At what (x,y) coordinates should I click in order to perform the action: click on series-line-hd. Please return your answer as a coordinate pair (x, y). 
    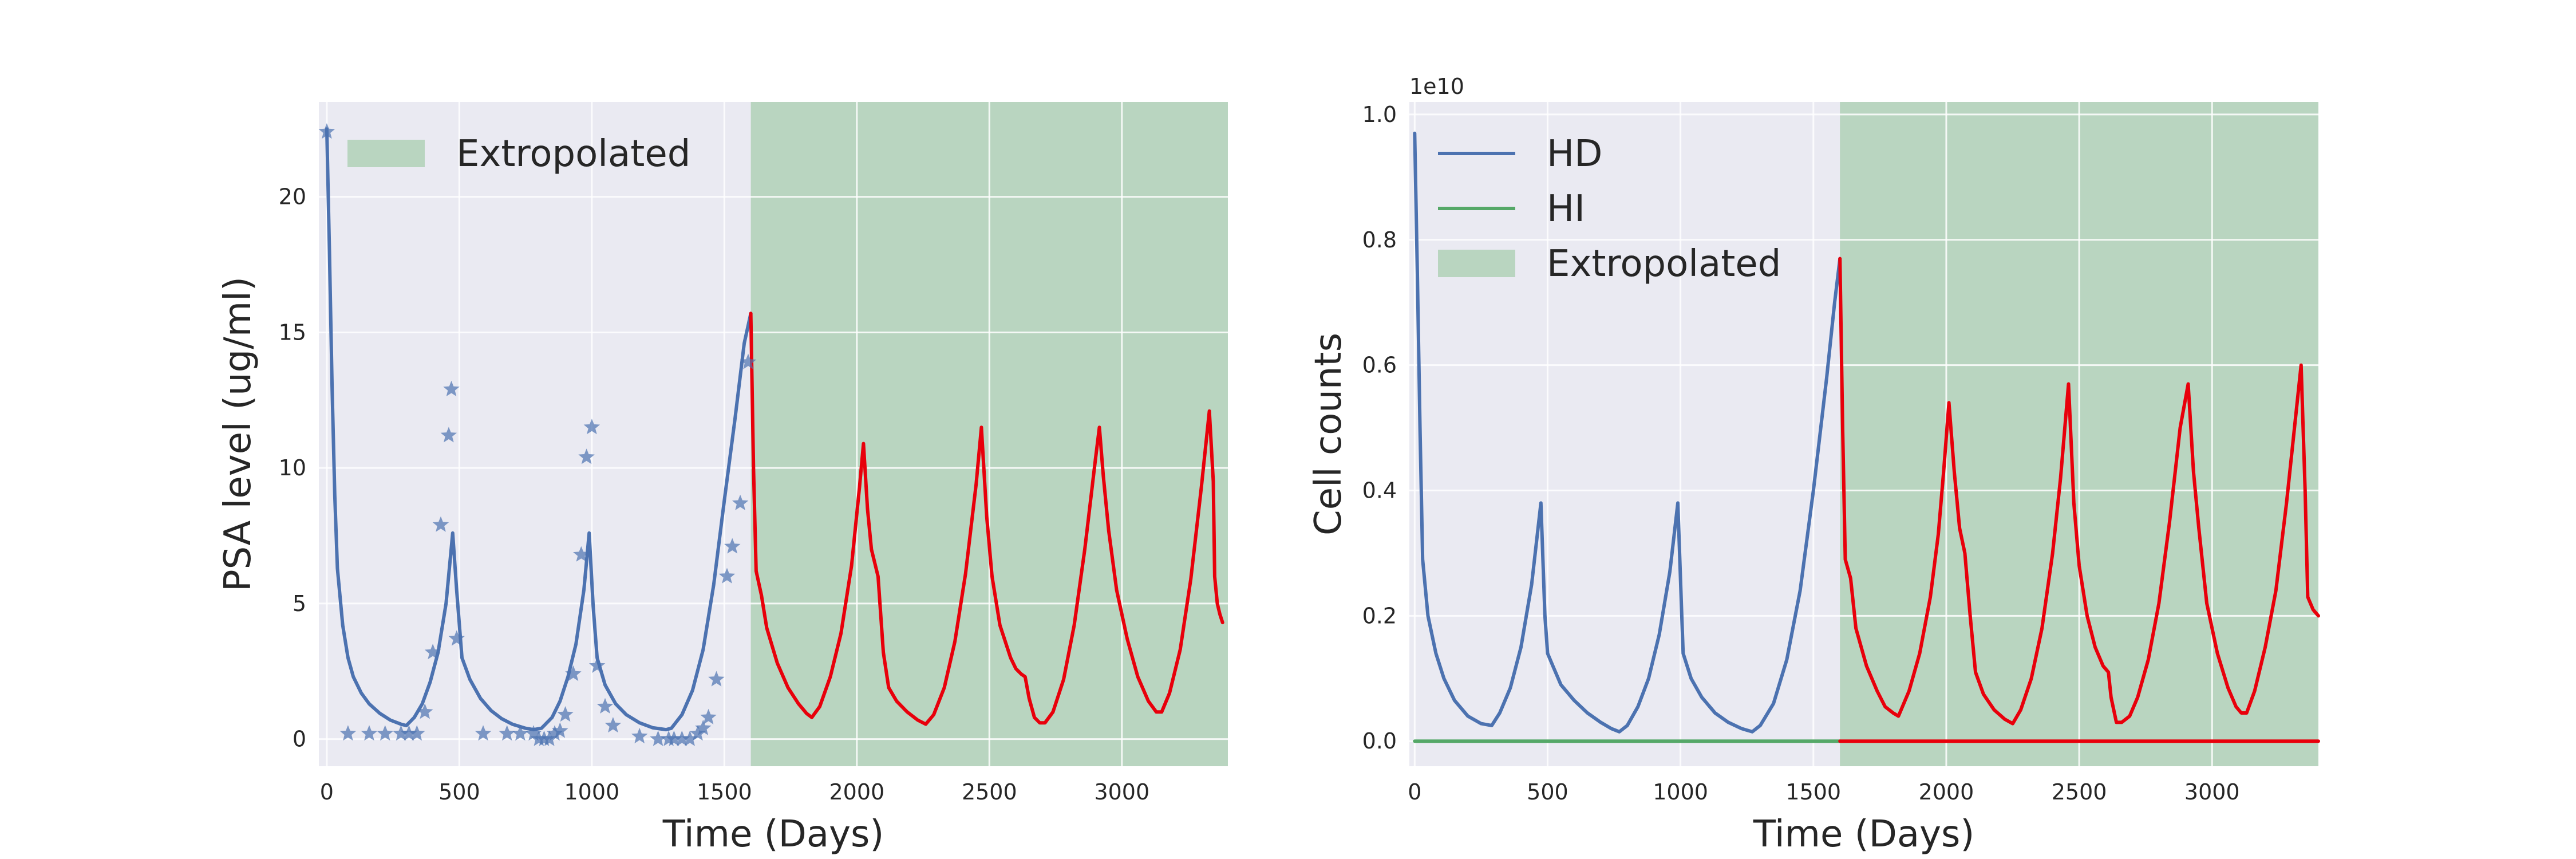
    Looking at the image, I should click on (1627, 432).